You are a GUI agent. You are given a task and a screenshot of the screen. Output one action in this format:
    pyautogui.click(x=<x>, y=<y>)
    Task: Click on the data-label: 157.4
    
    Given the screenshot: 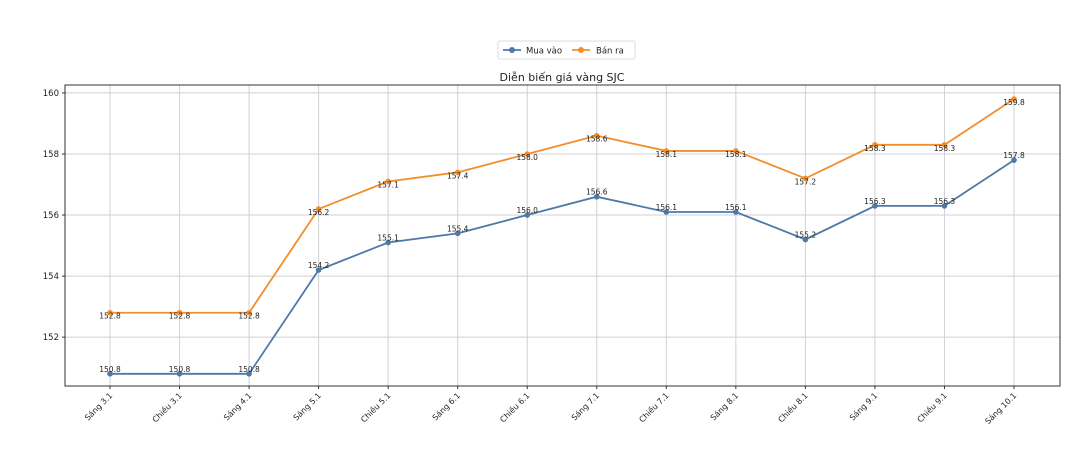 What is the action you would take?
    pyautogui.click(x=458, y=175)
    